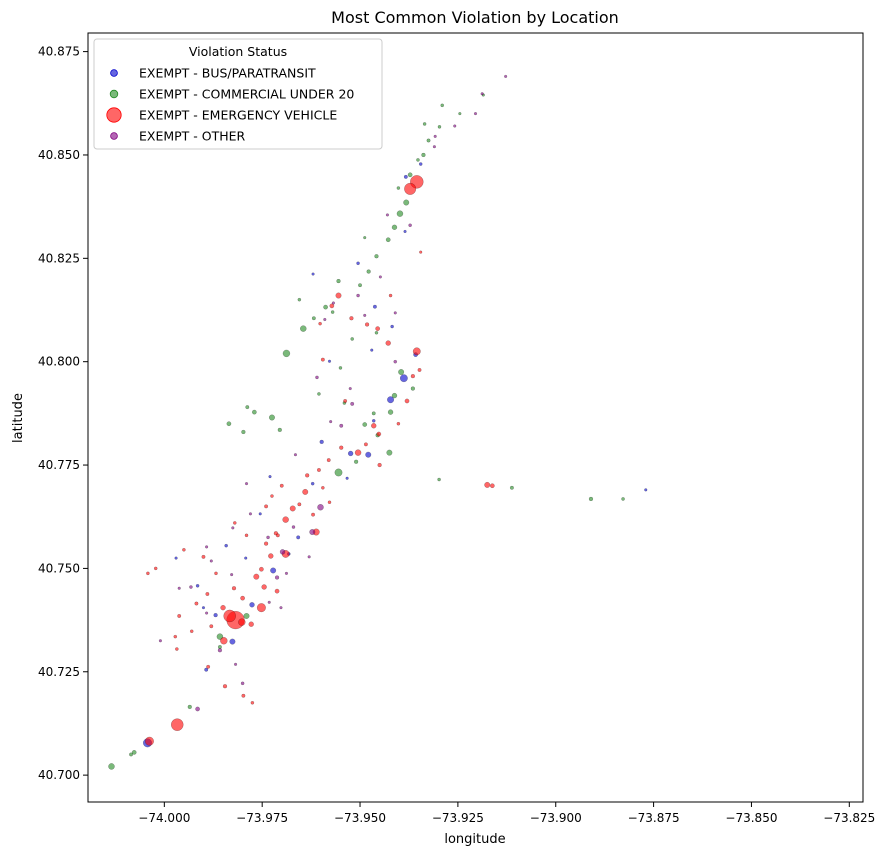 This screenshot has width=877, height=855. I want to click on y-tick-label: 40.725, so click(59, 672).